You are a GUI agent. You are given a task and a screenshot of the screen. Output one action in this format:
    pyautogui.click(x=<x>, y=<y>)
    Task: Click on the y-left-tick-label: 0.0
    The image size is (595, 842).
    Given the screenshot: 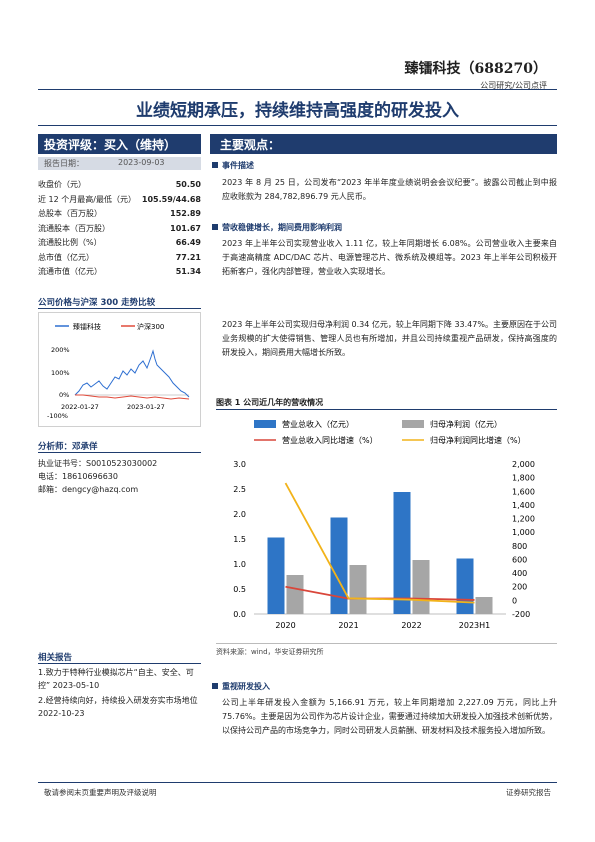 What is the action you would take?
    pyautogui.click(x=239, y=614)
    